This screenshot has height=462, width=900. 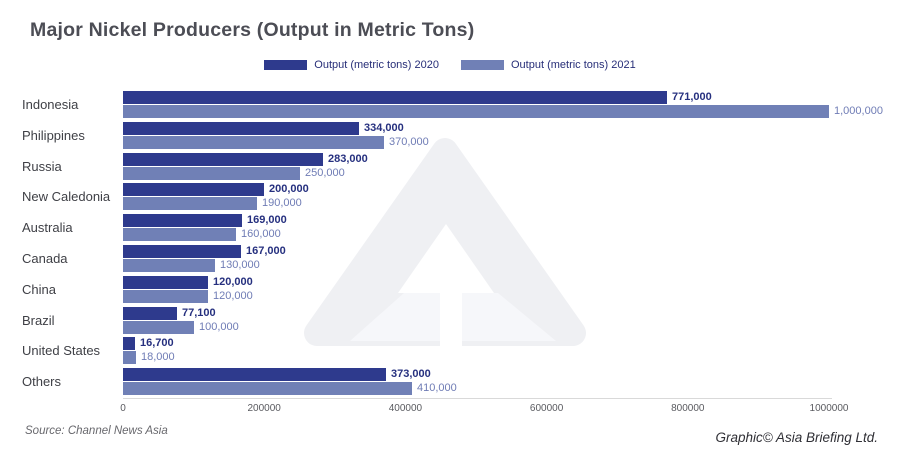 I want to click on legend-swatch-2020, so click(x=286, y=65).